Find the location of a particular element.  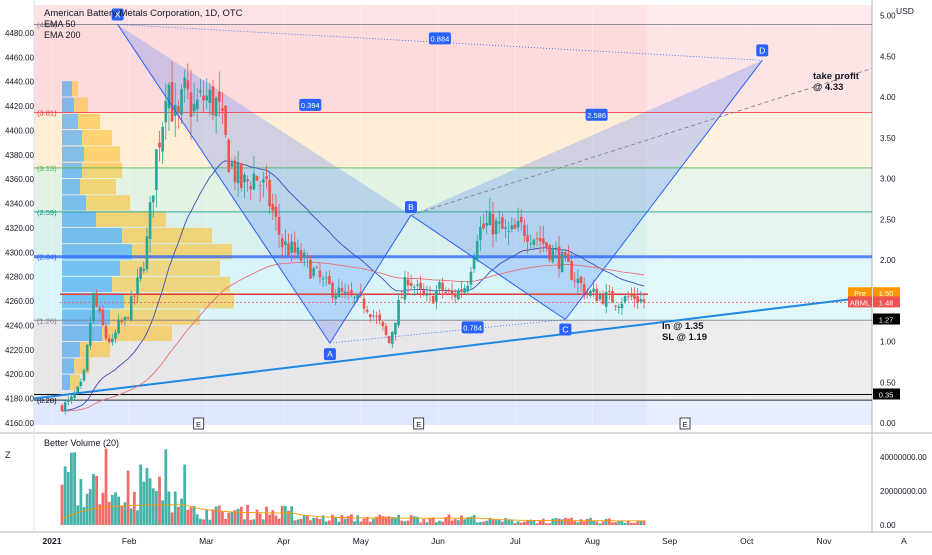

target-projection is located at coordinates (641, 142).